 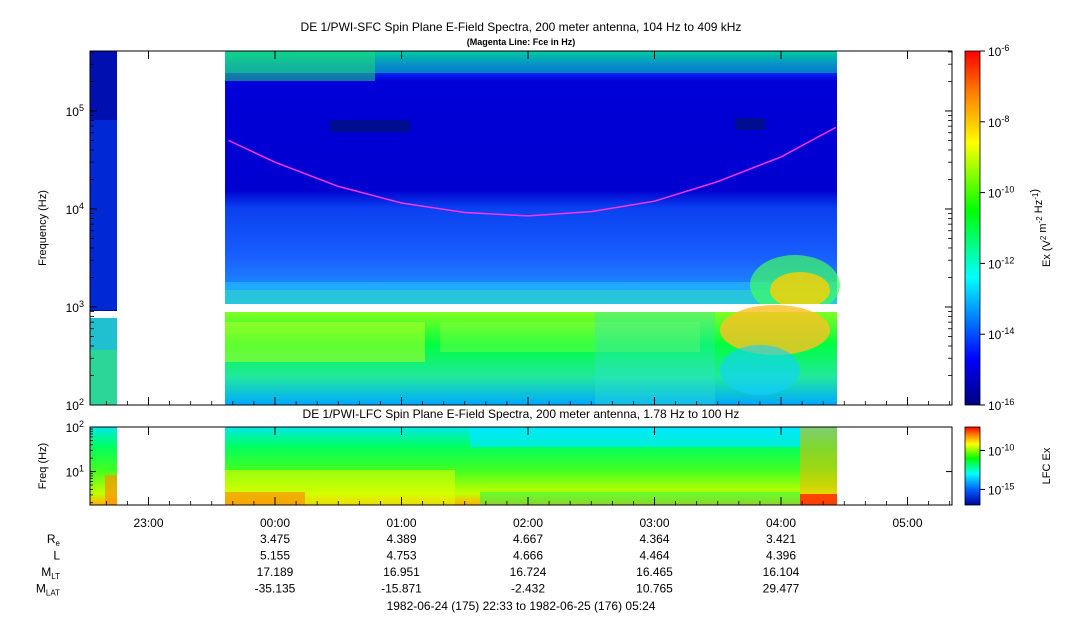 What do you see at coordinates (275, 523) in the screenshot?
I see `x-tick-label: 00:00` at bounding box center [275, 523].